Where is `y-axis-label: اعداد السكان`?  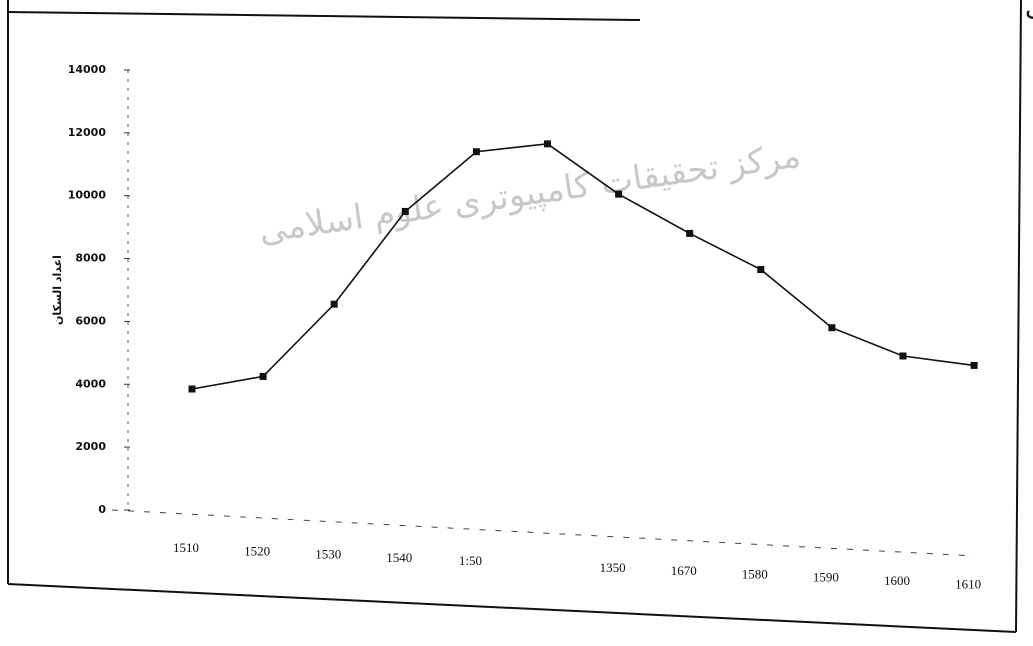
y-axis-label: اعداد السكان is located at coordinates (57, 290).